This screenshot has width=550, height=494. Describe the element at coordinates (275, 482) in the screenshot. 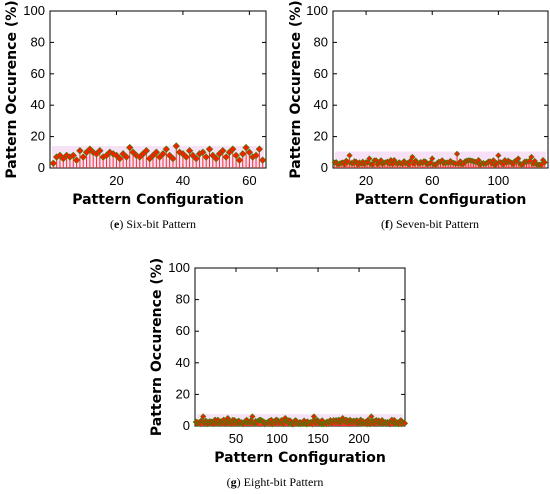

I see `subfigure-caption: (g) Eight-bit Pattern` at that location.